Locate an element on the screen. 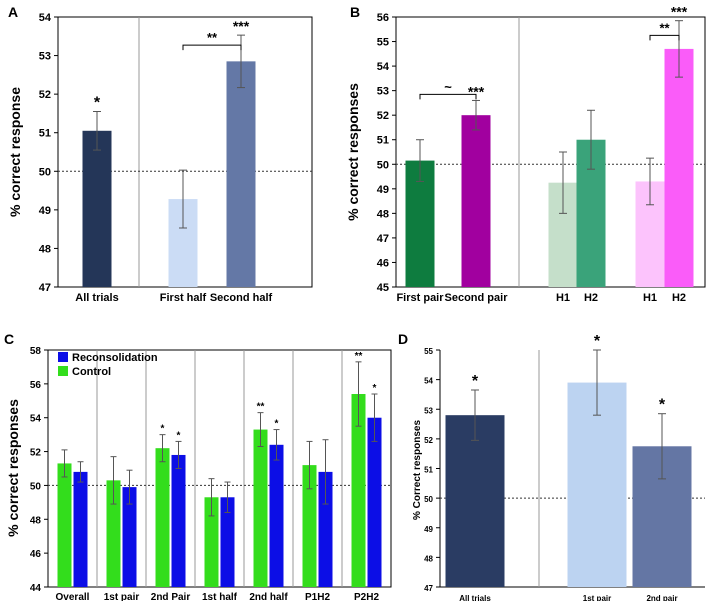 The width and height of the screenshot is (708, 601). panel-c-category-label: P2H2 is located at coordinates (366, 596).